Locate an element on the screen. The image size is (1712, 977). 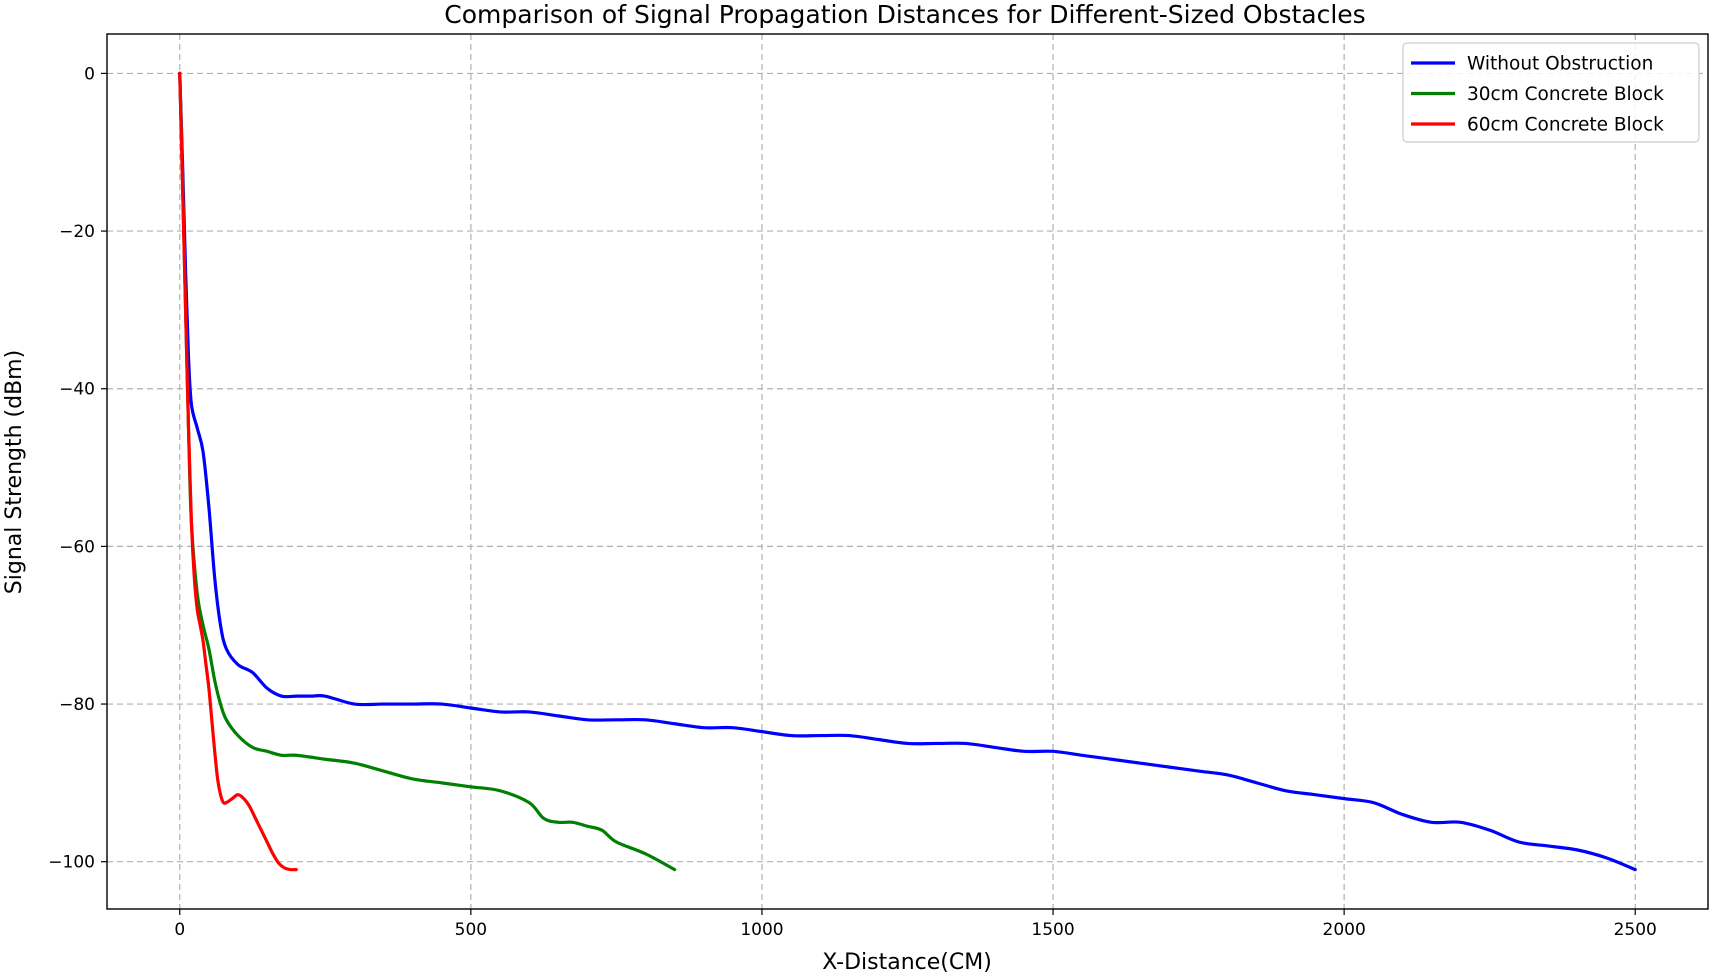
y-tick-label: 0 is located at coordinates (89, 74).